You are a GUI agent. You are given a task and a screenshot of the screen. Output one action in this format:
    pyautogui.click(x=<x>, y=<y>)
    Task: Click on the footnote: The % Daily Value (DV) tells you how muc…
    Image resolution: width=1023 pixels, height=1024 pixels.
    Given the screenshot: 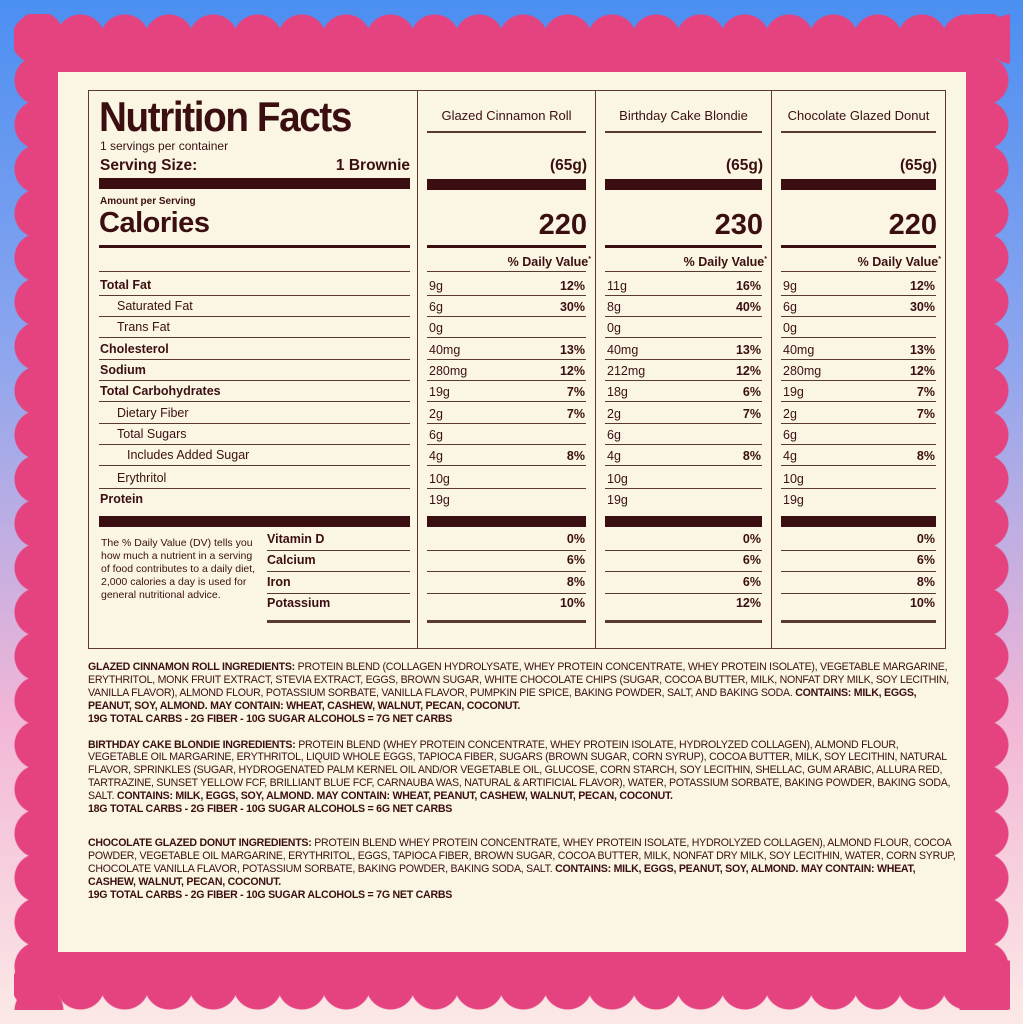 What is the action you would take?
    pyautogui.click(x=178, y=569)
    